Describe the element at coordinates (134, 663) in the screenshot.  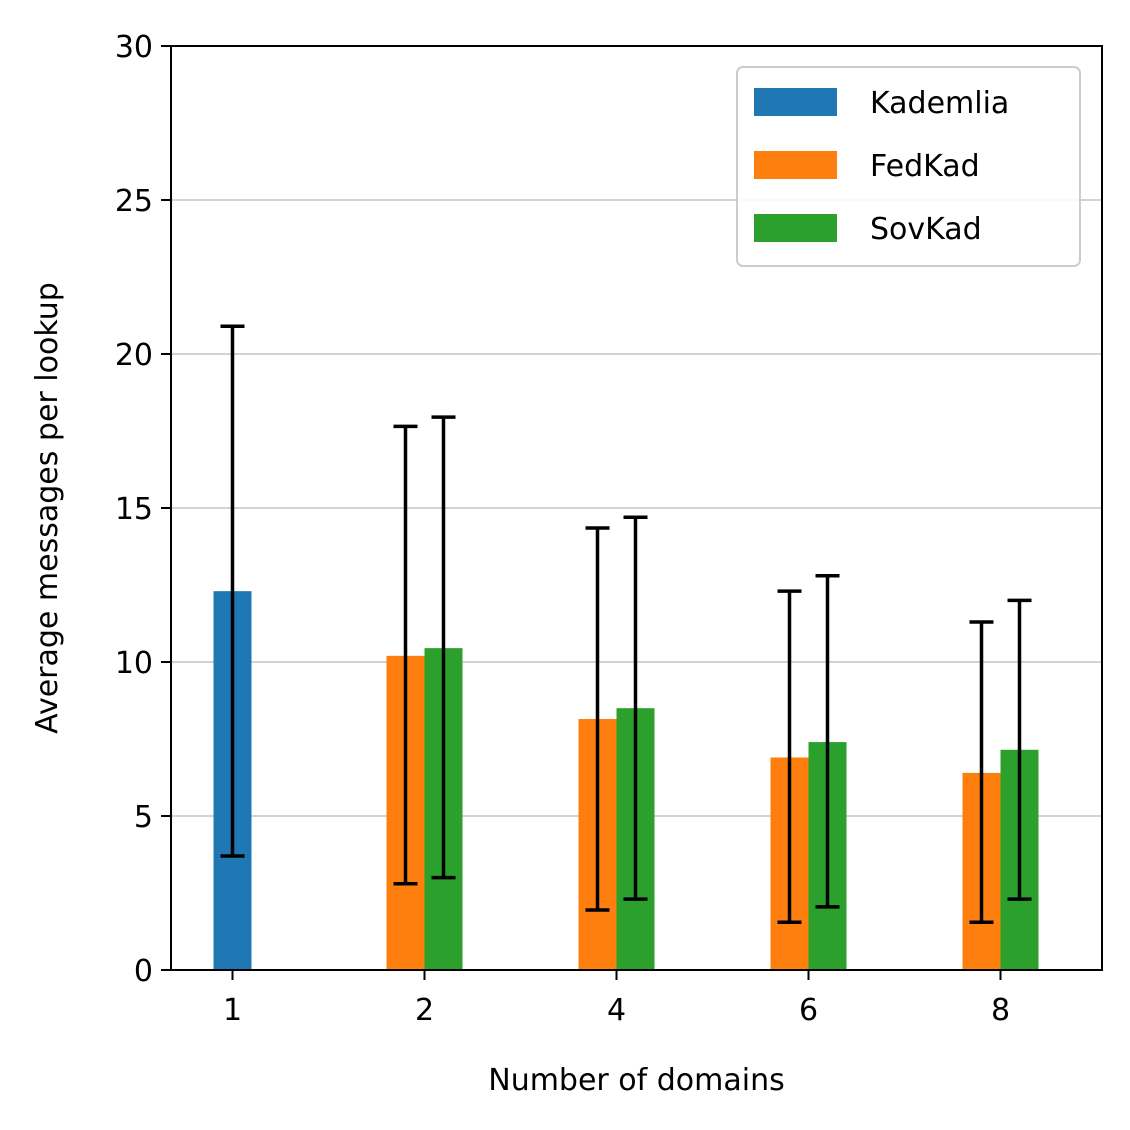
I see `y-tick-label: 10` at that location.